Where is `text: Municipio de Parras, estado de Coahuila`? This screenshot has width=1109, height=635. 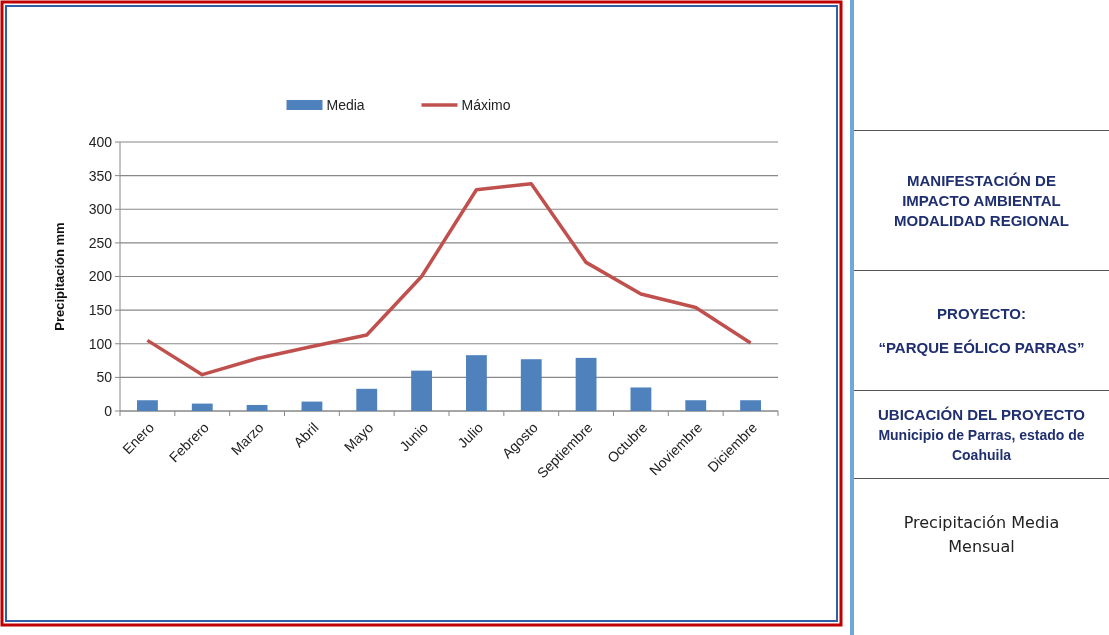
text: Municipio de Parras, estado de Coahuila is located at coordinates (981, 445).